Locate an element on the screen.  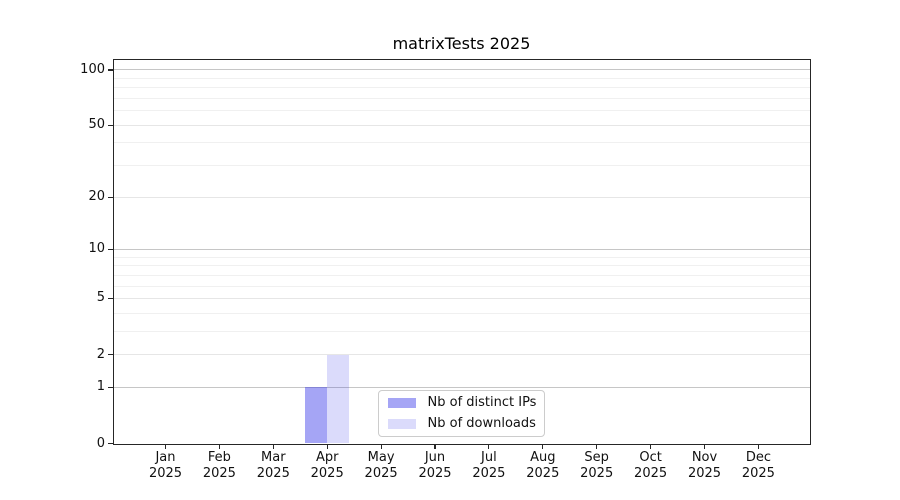
x-tick-label: Mar 2025 is located at coordinates (273, 466).